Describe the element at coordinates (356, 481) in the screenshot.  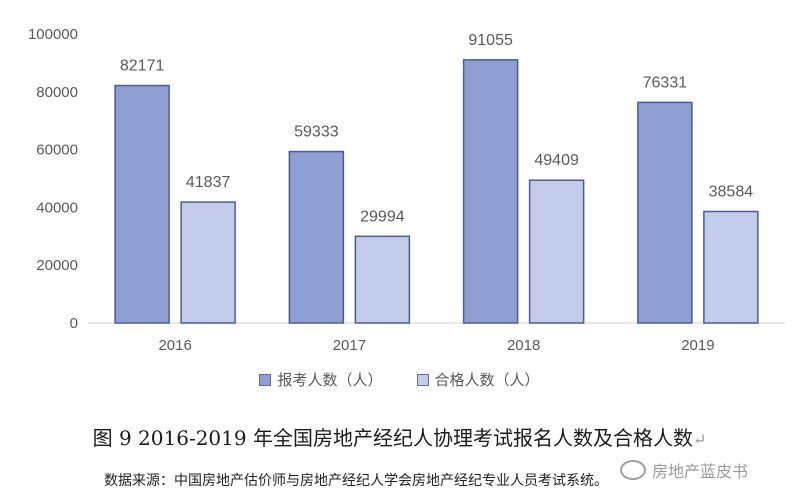
I see `source-note: 数据来源：中国房地产估价师与房地产经纪人学会房地产经纪专业人员考试系统。` at that location.